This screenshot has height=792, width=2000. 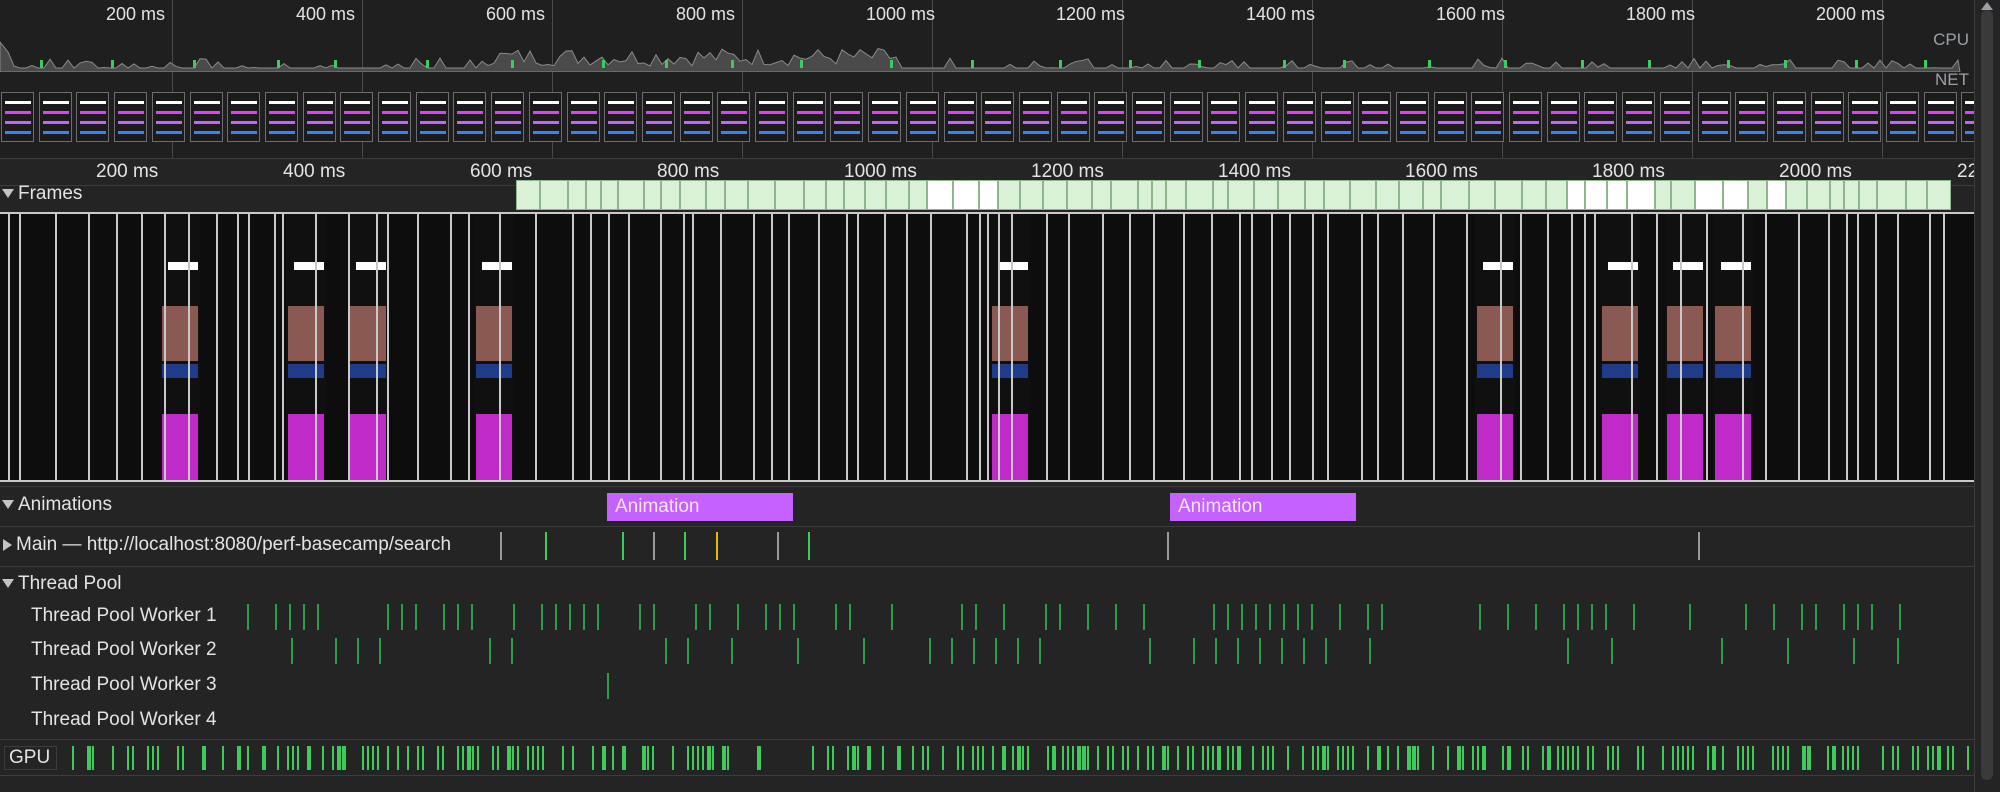 I want to click on frames-track-header: Frames, so click(x=41, y=194).